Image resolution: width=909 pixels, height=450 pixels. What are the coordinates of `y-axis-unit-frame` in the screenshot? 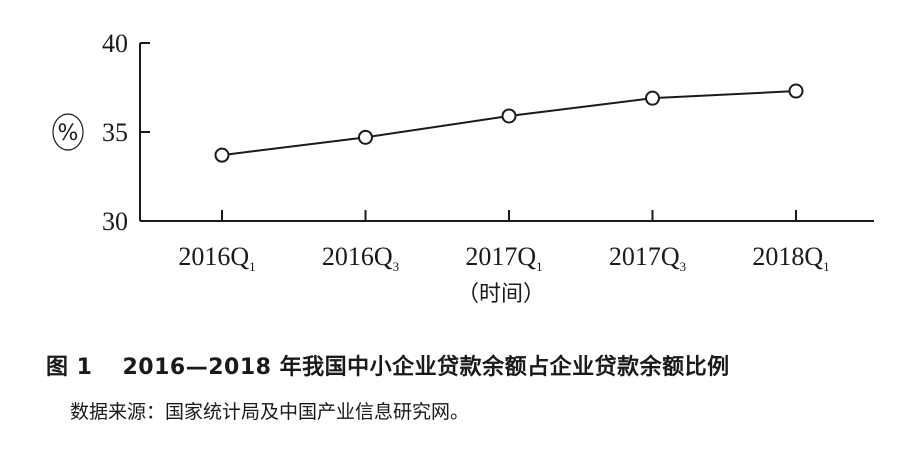 It's located at (68, 132).